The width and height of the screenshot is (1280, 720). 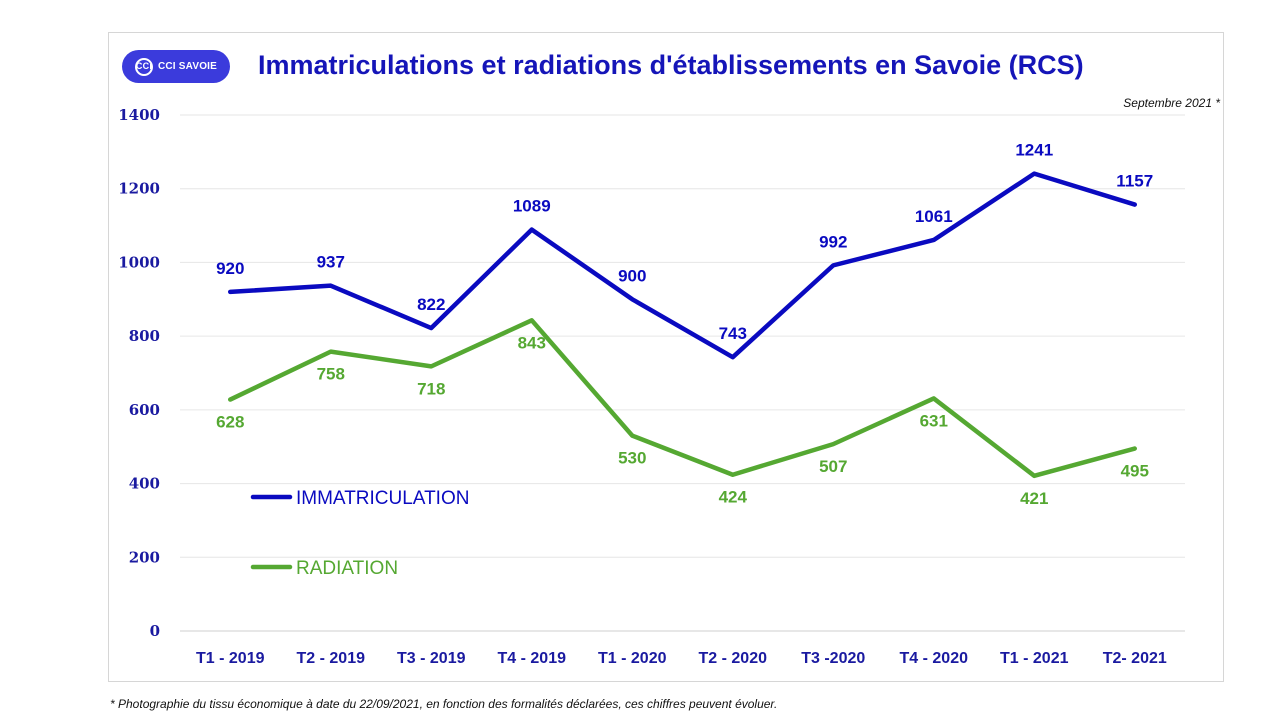 I want to click on data-label: 992, so click(x=833, y=241).